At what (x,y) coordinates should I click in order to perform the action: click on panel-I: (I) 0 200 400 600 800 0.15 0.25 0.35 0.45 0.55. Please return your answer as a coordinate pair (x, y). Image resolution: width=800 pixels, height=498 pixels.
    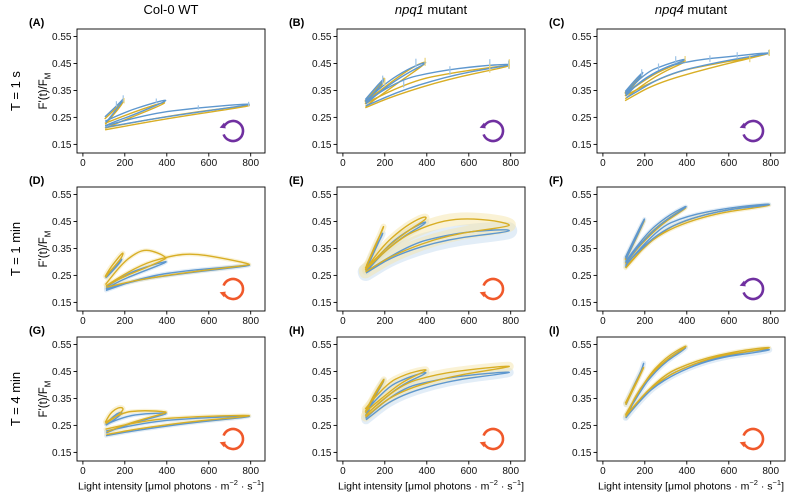
    Looking at the image, I should click on (674, 403).